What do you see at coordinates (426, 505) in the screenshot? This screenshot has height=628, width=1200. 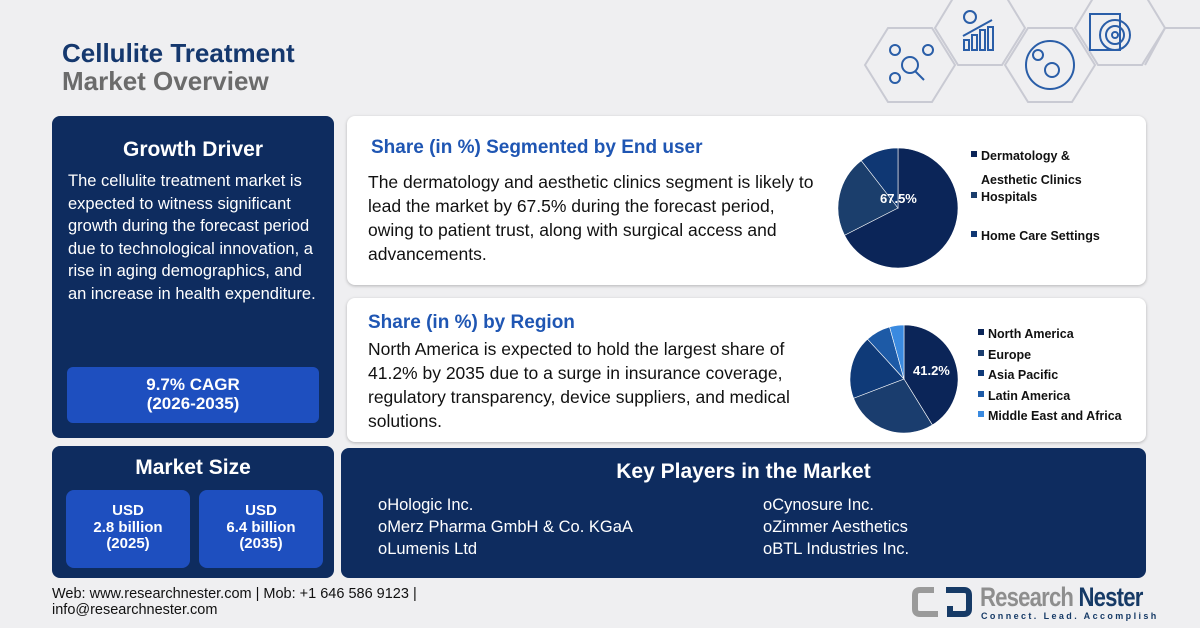 I see `player-item: oHologic Inc.` at bounding box center [426, 505].